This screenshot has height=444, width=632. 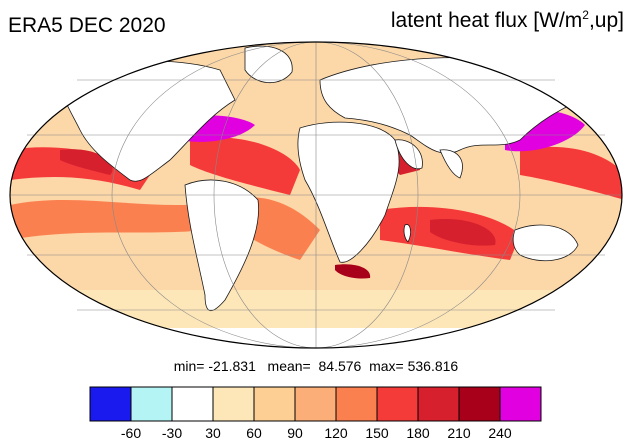 I want to click on indian-ocean-core, so click(x=463, y=232).